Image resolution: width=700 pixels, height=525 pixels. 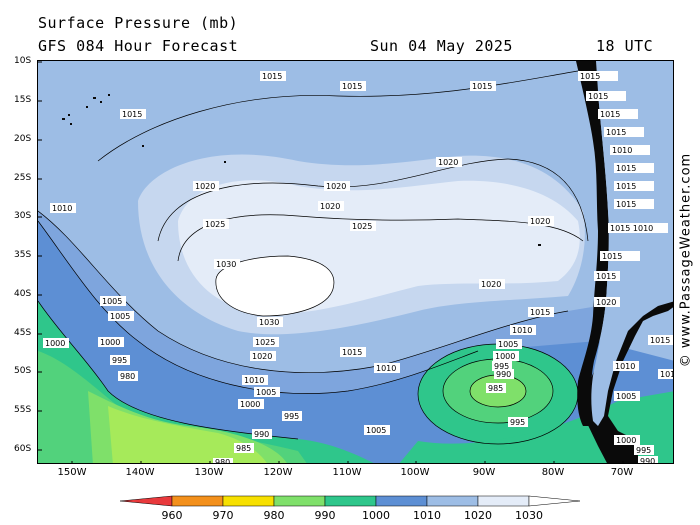 What do you see at coordinates (622, 472) in the screenshot?
I see `lon-label: 70W` at bounding box center [622, 472].